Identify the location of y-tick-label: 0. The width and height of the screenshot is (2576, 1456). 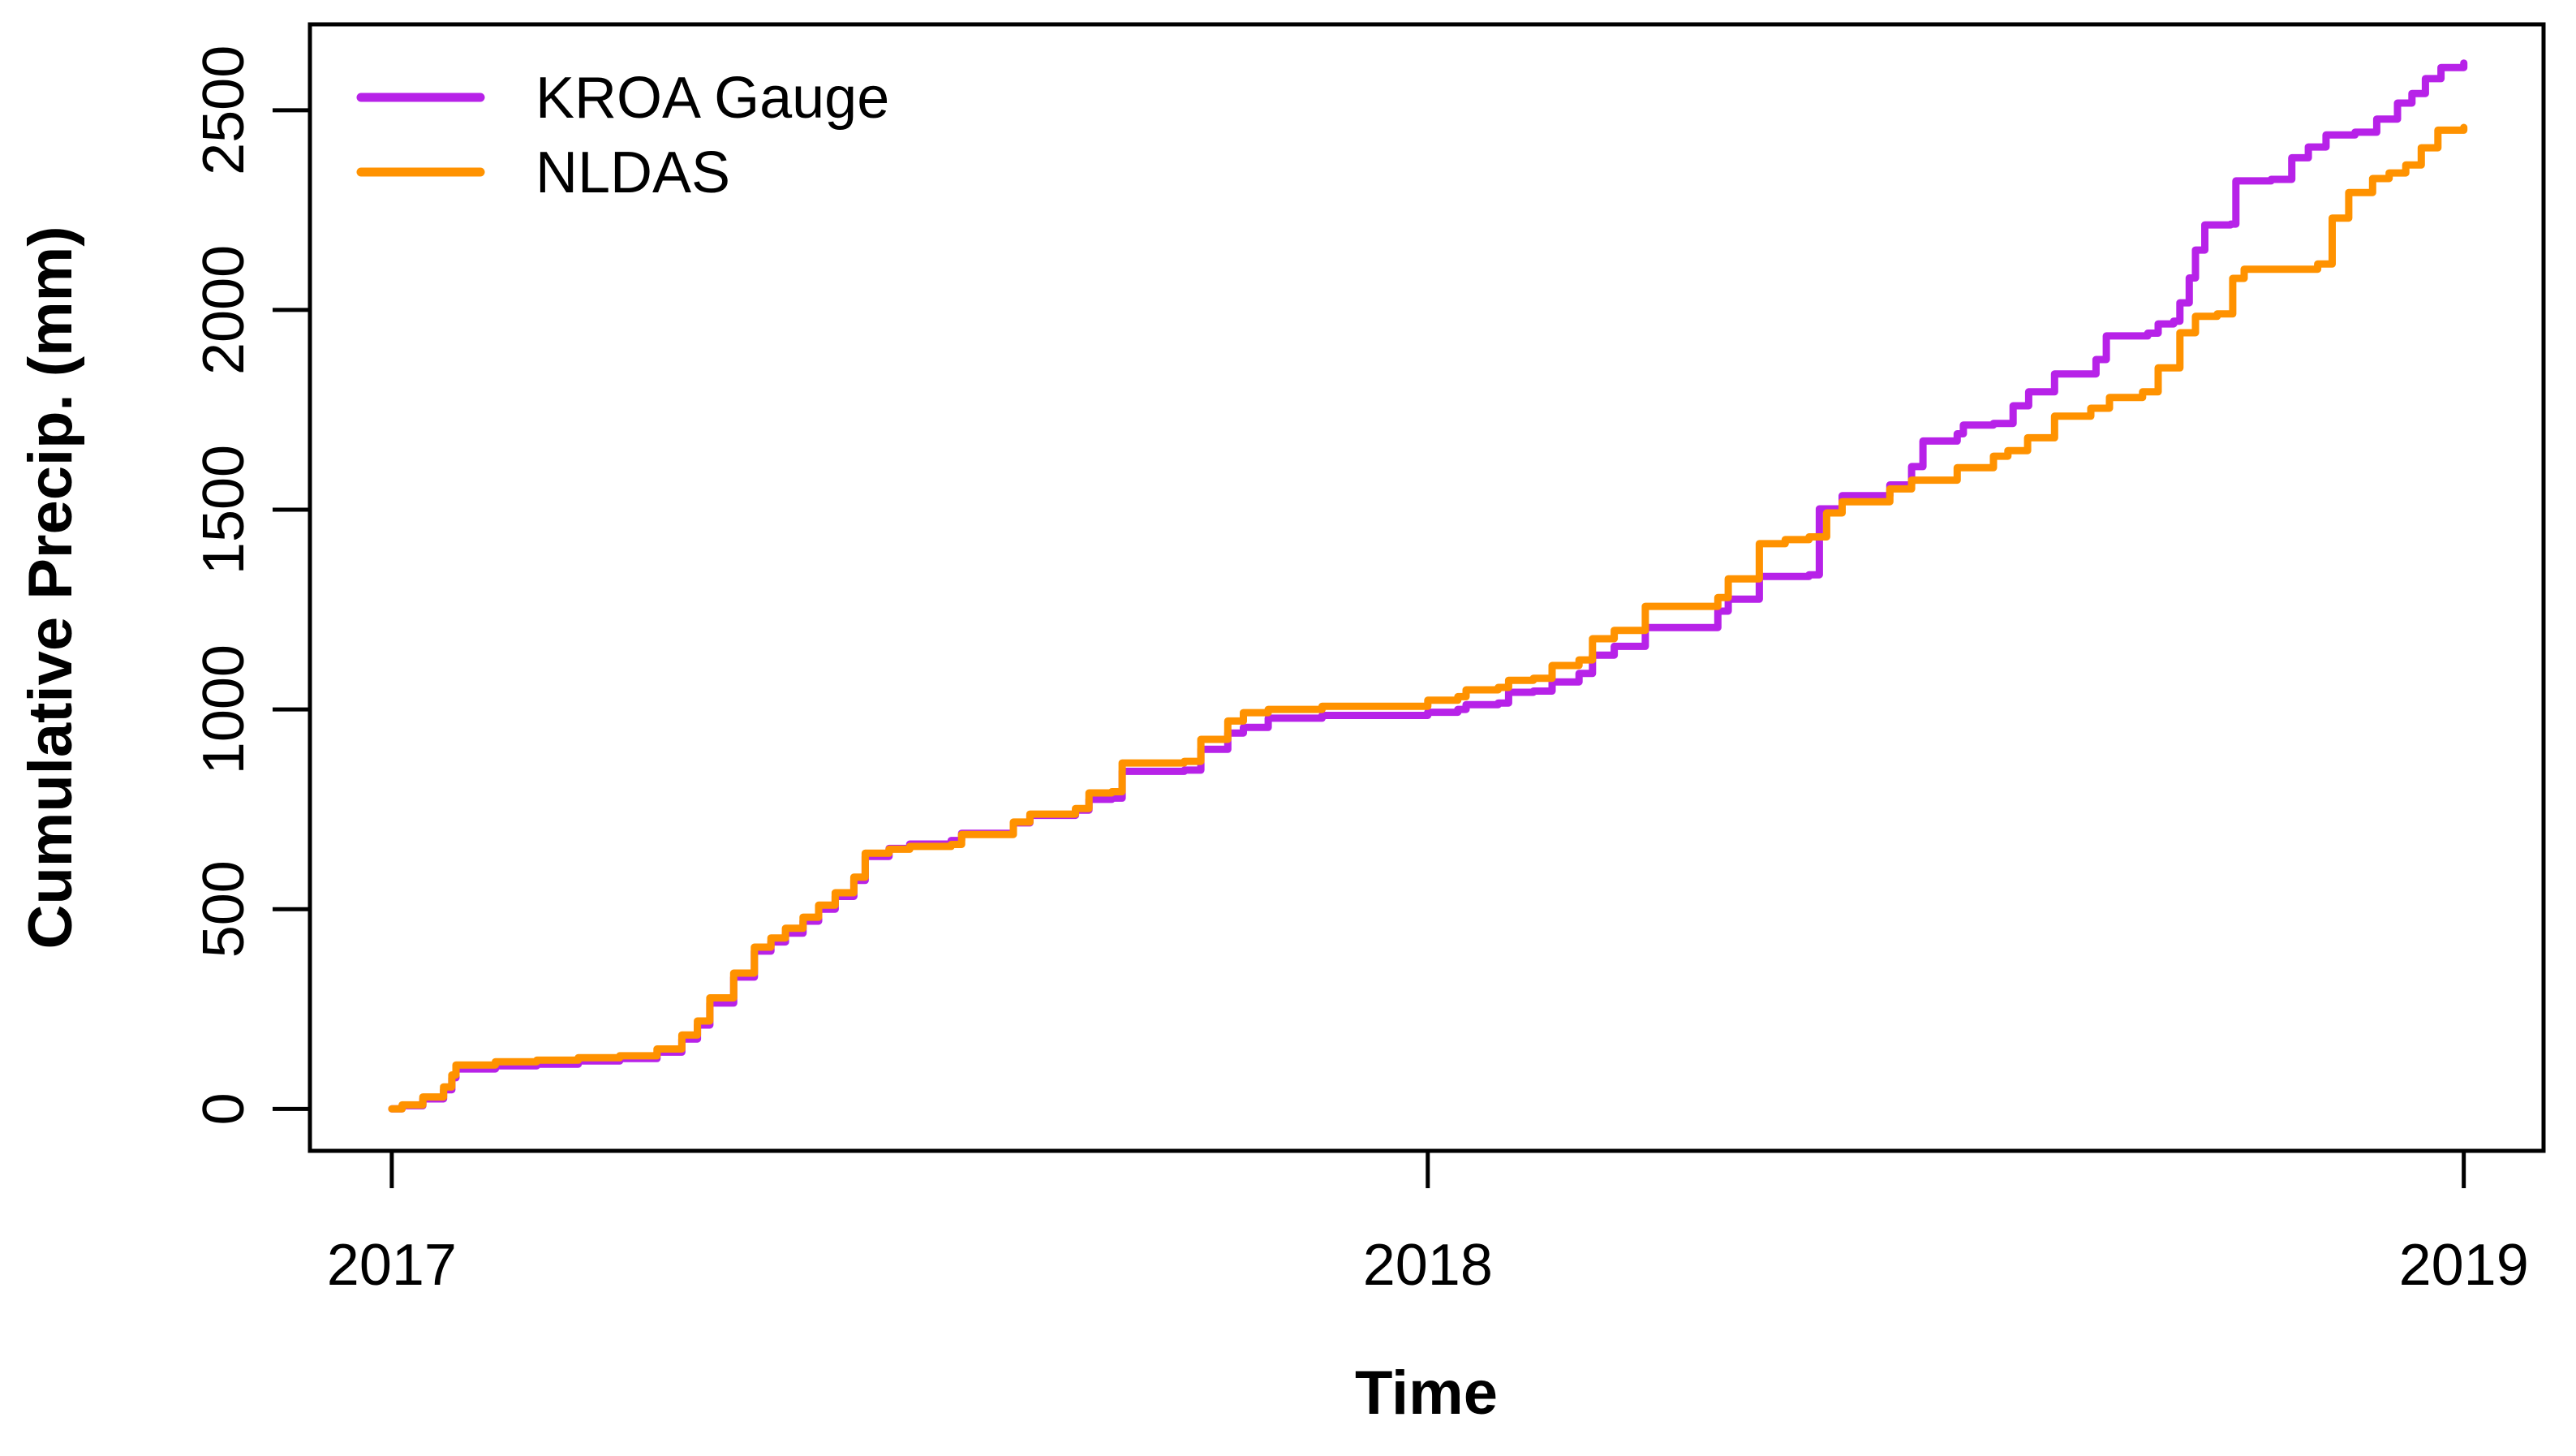
(224, 1108).